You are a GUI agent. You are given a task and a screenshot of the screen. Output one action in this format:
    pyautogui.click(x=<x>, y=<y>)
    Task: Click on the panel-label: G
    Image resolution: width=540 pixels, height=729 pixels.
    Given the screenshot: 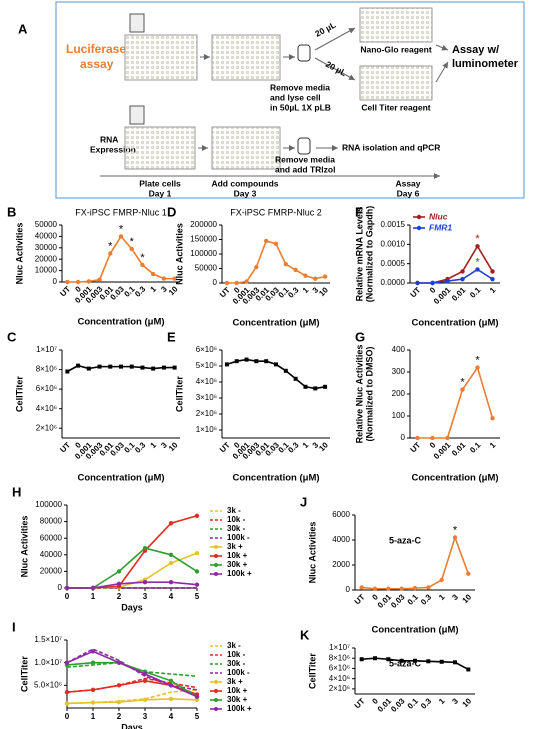 What is the action you would take?
    pyautogui.click(x=360, y=336)
    